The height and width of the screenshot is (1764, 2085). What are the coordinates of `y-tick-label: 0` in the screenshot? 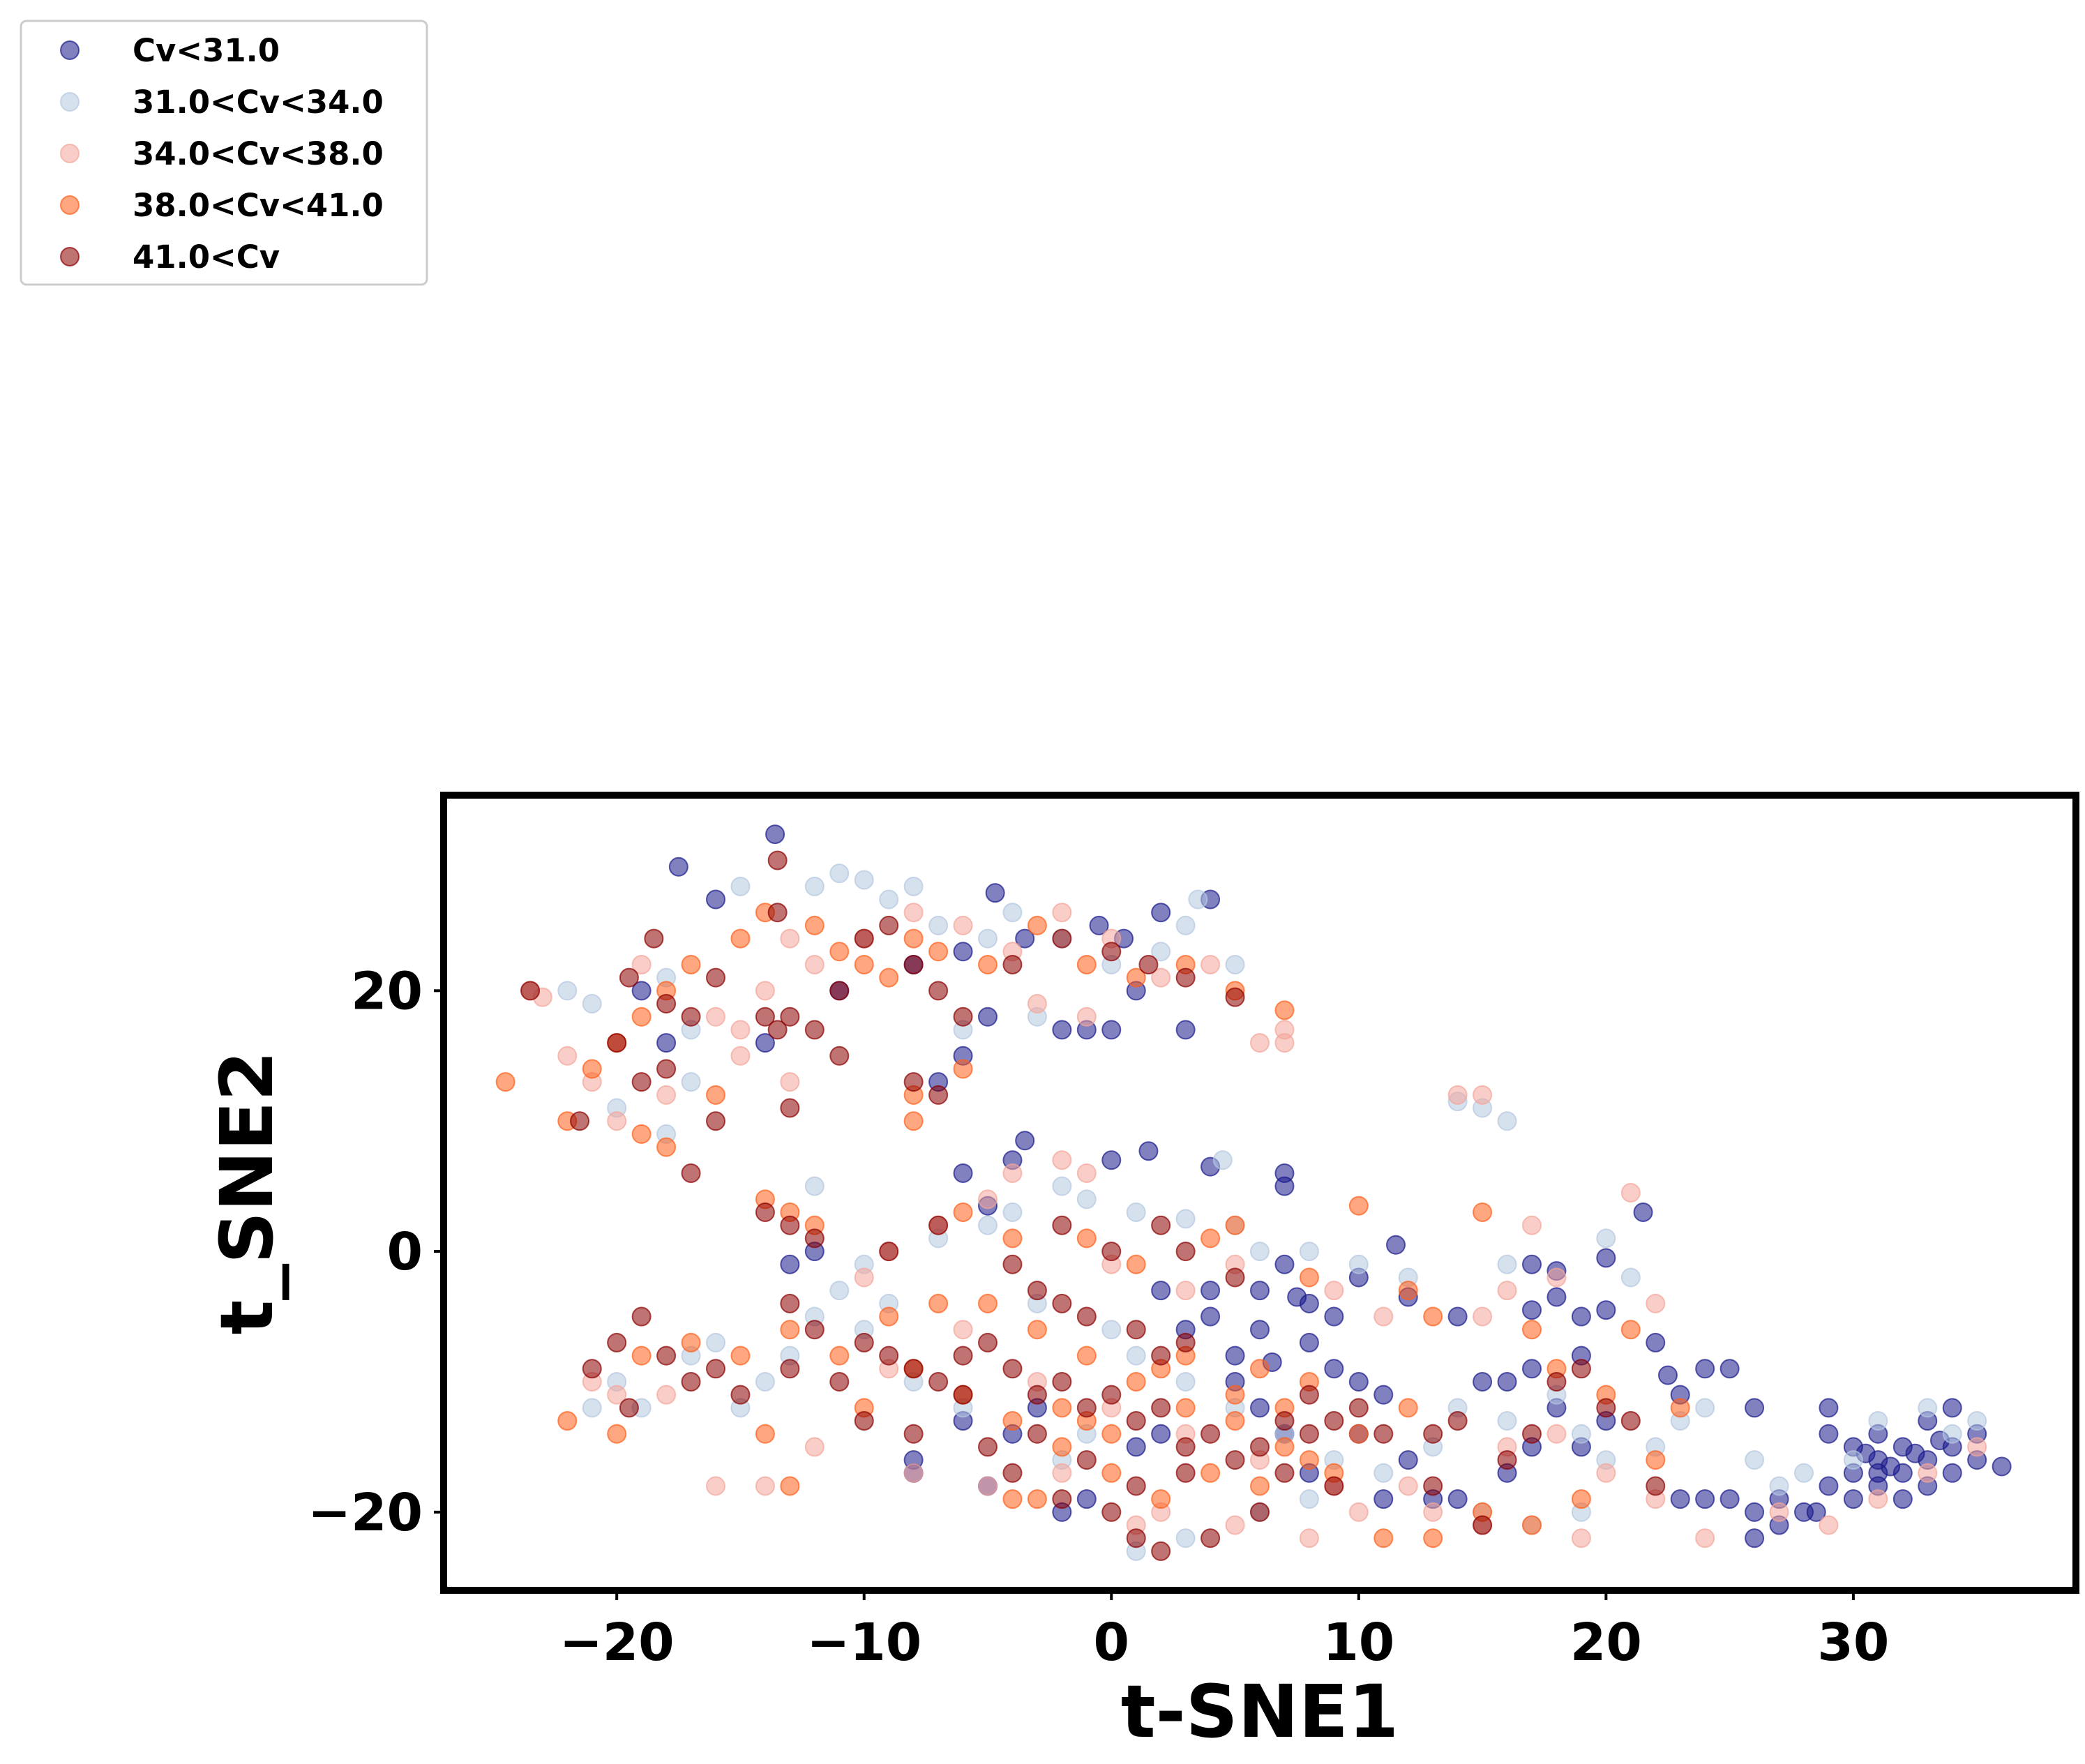 It's located at (405, 1252).